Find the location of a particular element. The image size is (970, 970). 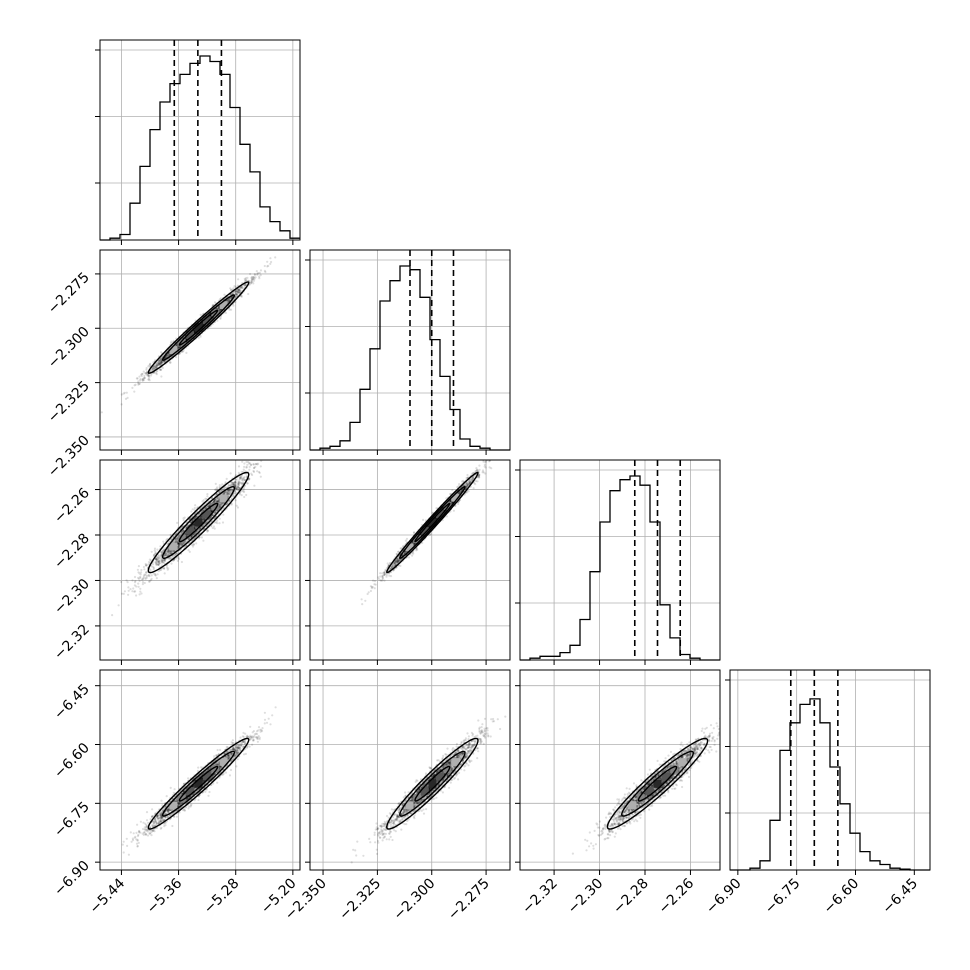

contour-line is located at coordinates (198, 327).